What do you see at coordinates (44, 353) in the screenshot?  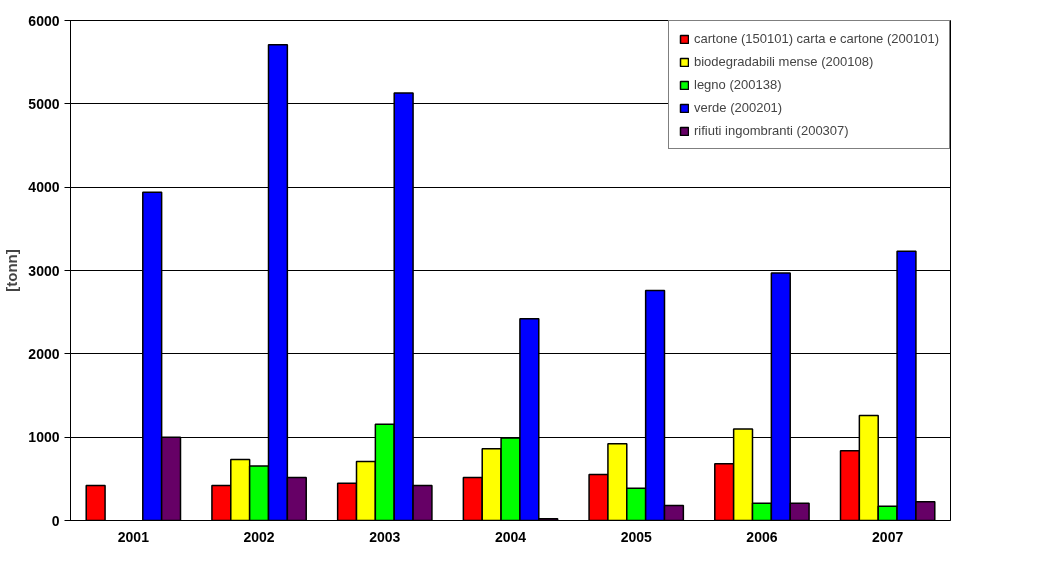 I see `y-tick-label: 2000` at bounding box center [44, 353].